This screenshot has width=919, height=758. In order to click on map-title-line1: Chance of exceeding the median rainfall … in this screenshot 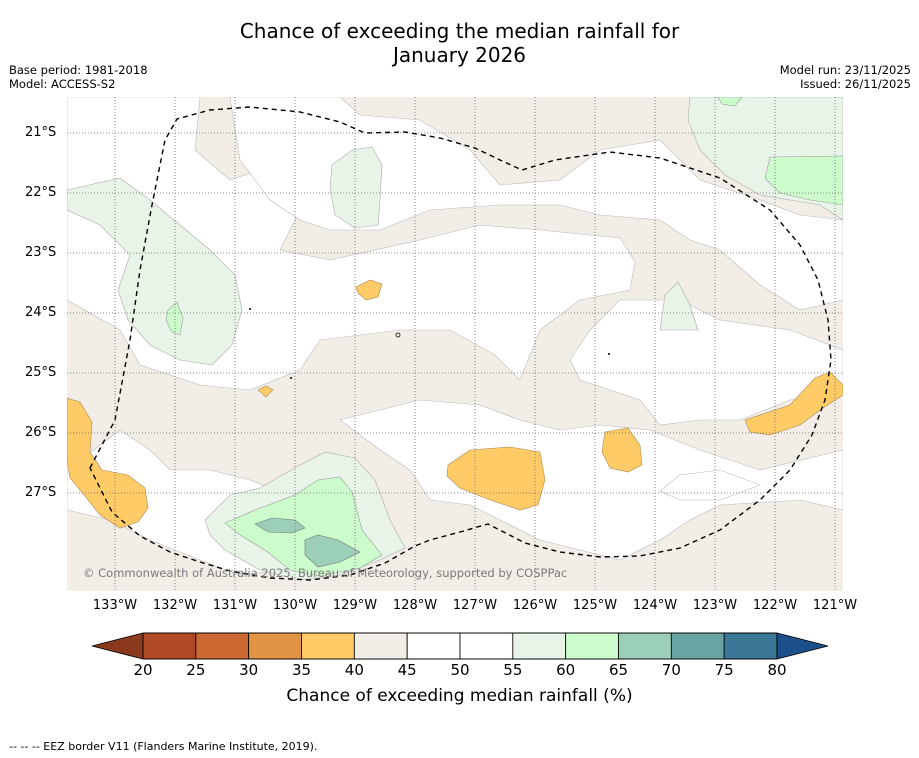, I will do `click(459, 31)`.